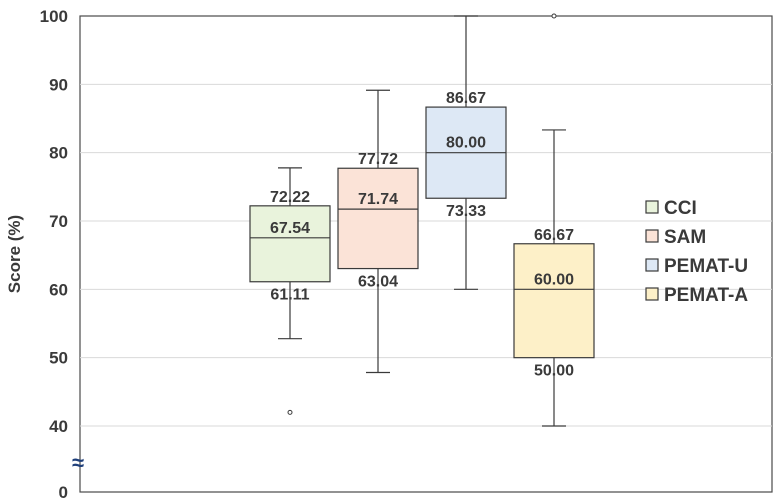 The image size is (780, 504). I want to click on legend-label: SAM, so click(685, 237).